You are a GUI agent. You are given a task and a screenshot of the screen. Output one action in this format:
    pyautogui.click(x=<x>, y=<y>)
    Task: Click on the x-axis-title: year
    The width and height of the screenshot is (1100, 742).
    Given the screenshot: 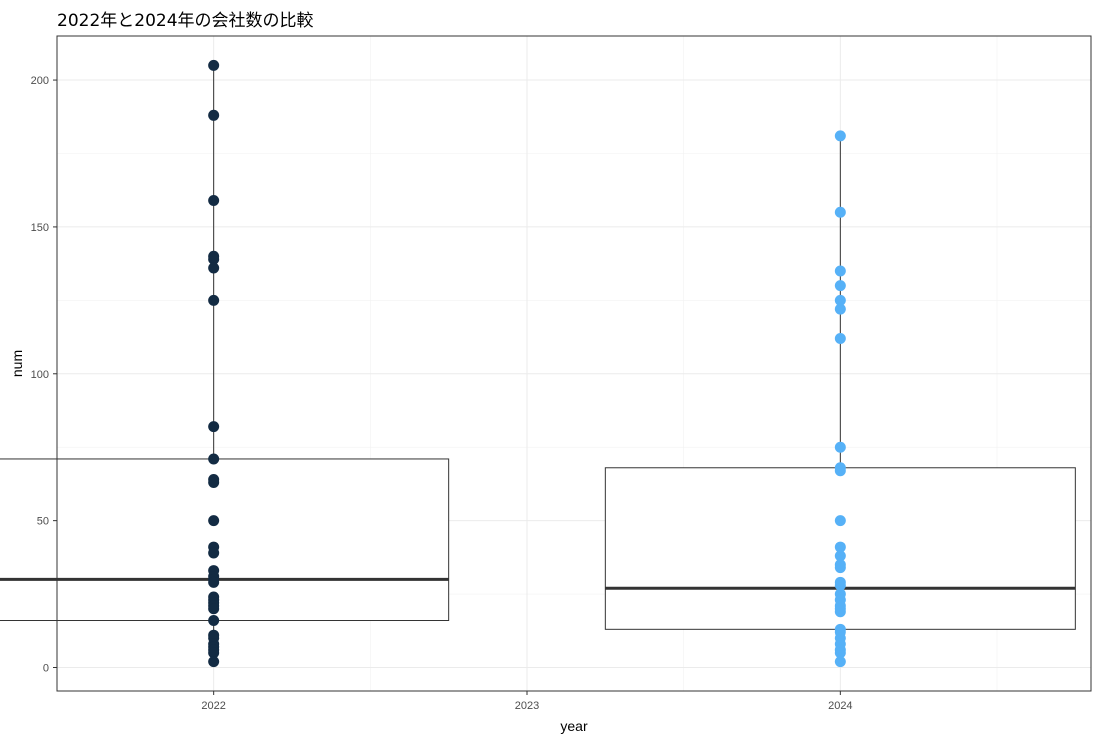 What is the action you would take?
    pyautogui.click(x=574, y=726)
    